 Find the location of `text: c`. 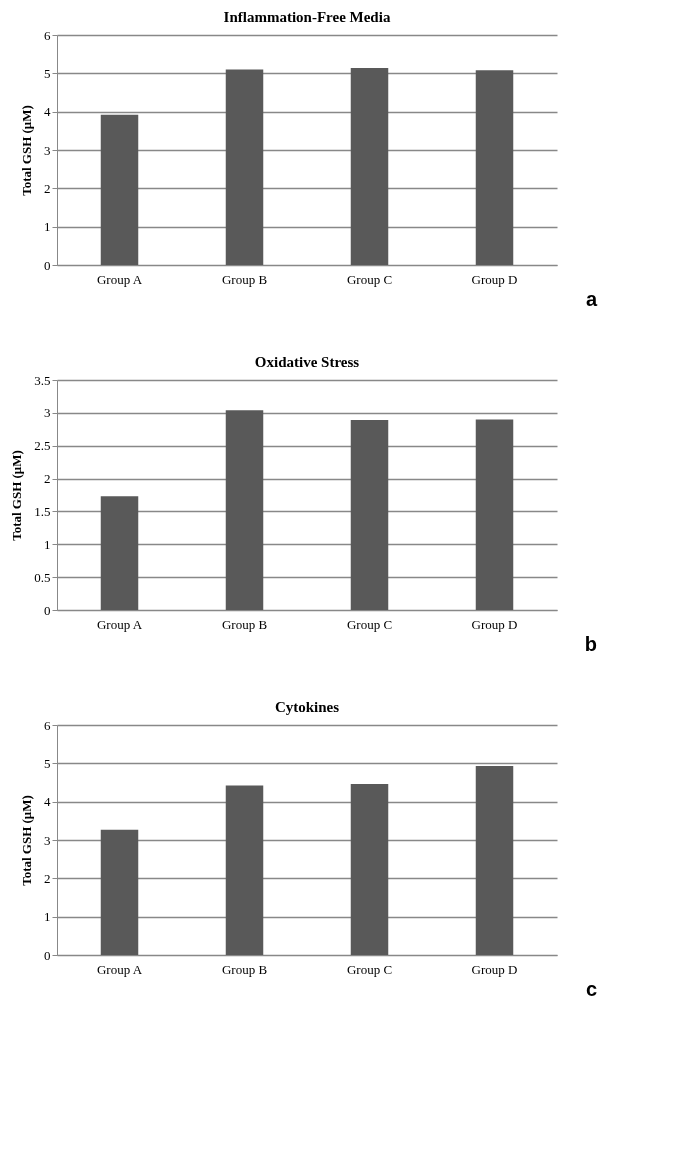

text: c is located at coordinates (591, 989).